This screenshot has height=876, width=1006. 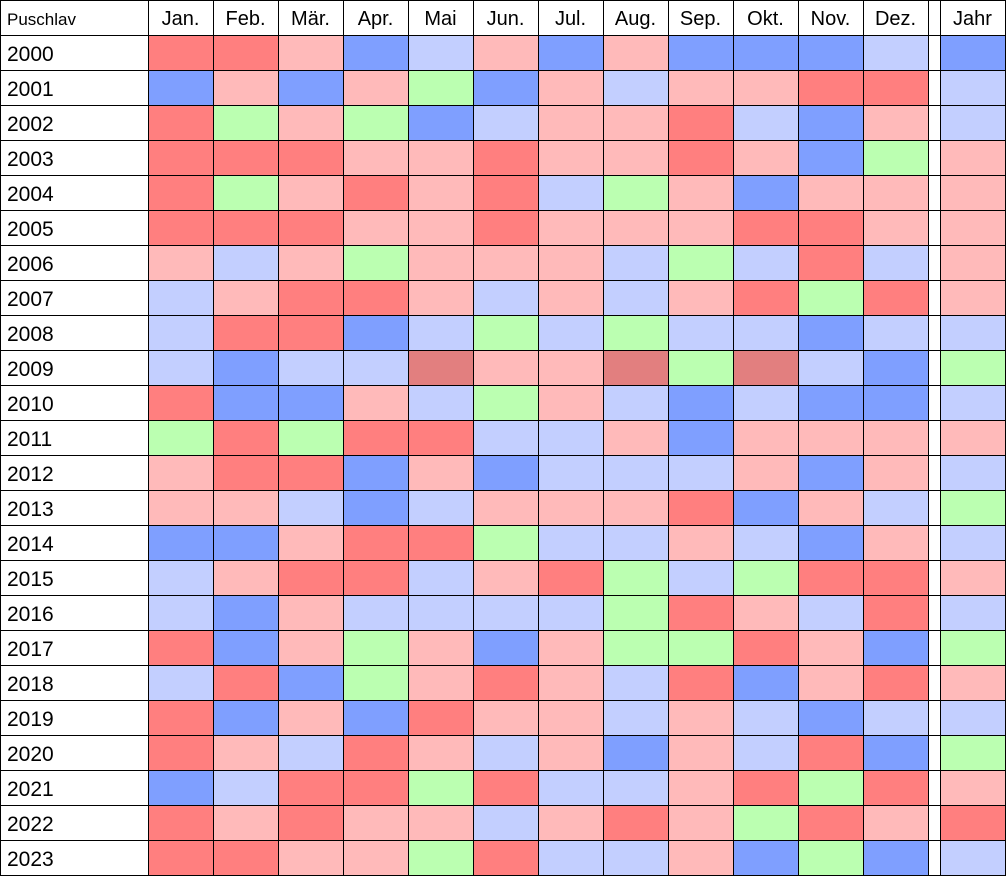 I want to click on row-label: 2000, so click(x=30, y=54).